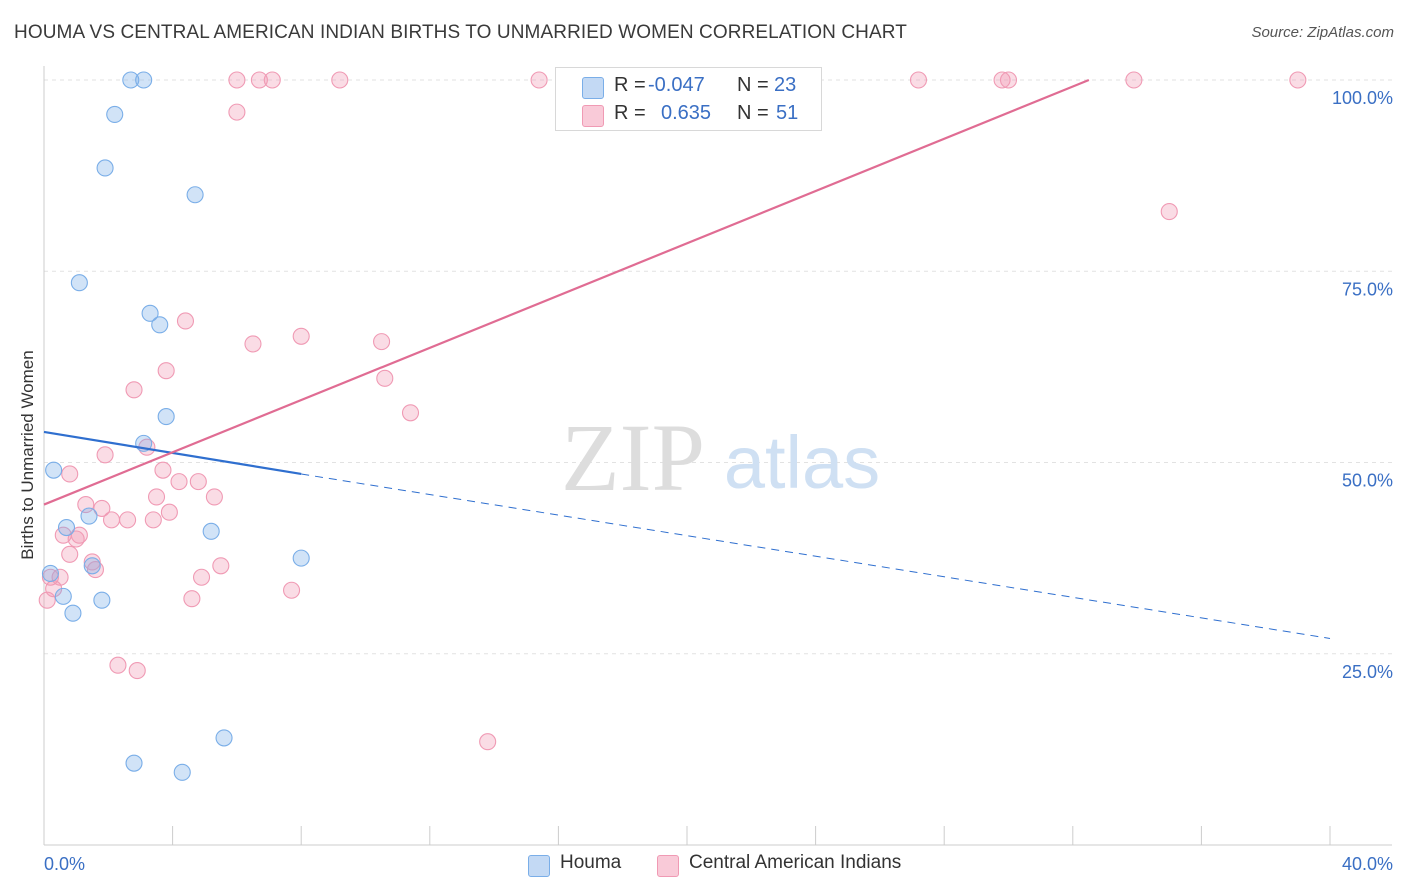 The height and width of the screenshot is (892, 1406). What do you see at coordinates (1367, 864) in the screenshot?
I see `x-tick-label: 40.0%` at bounding box center [1367, 864].